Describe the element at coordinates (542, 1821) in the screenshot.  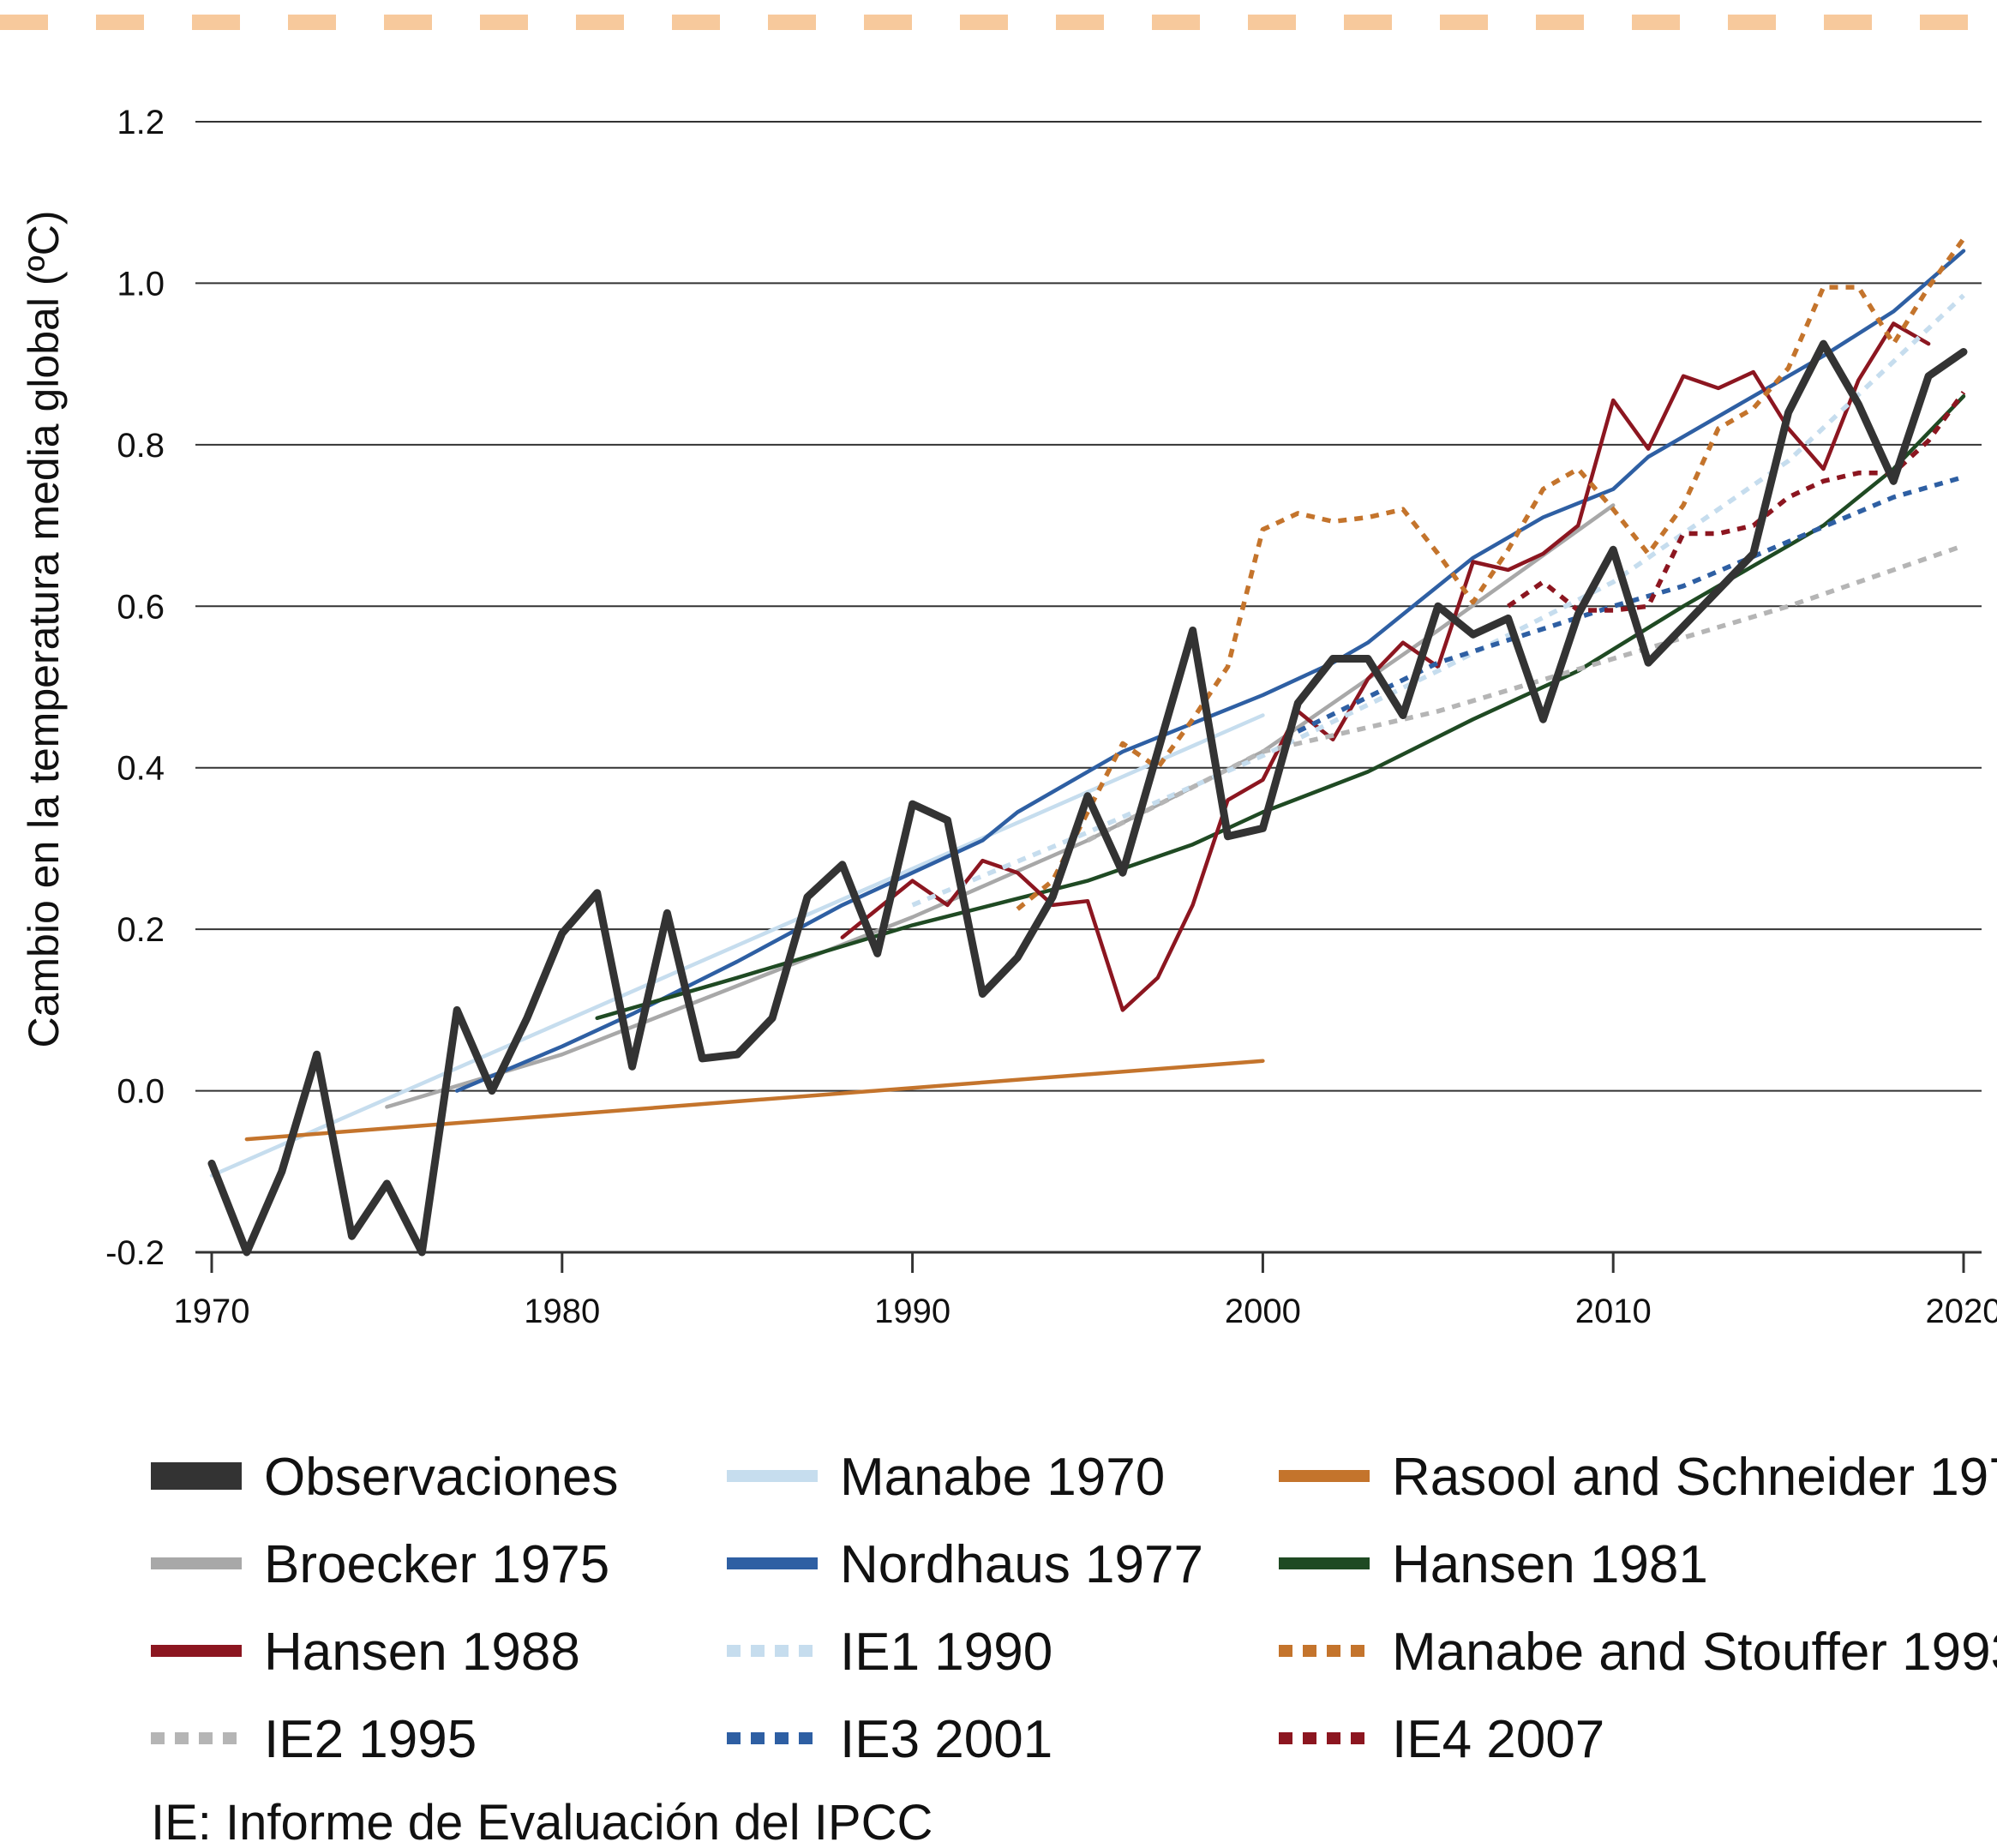
I see `footnote: IE: Informe de Evaluación del IPCC` at that location.